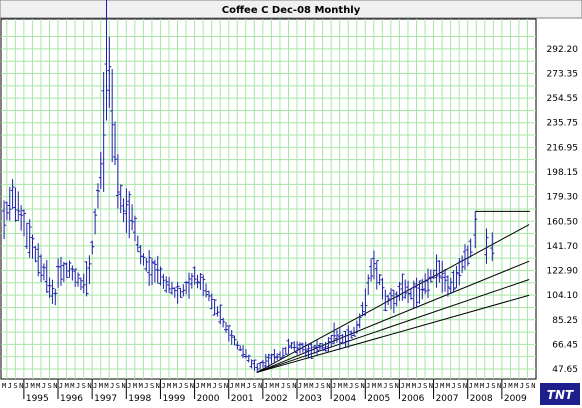 Image resolution: width=582 pixels, height=408 pixels. I want to click on y-tick-label: 254.55, so click(563, 99).